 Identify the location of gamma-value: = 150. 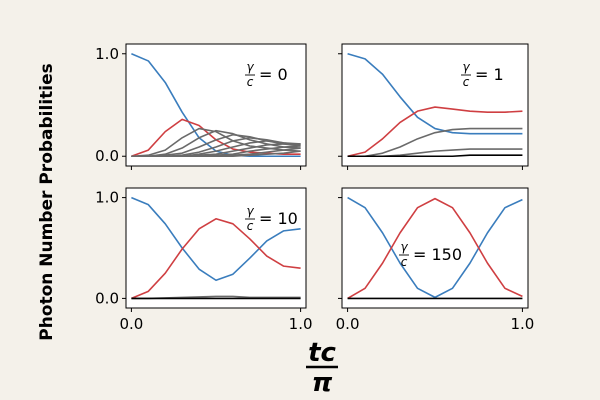
(437, 254).